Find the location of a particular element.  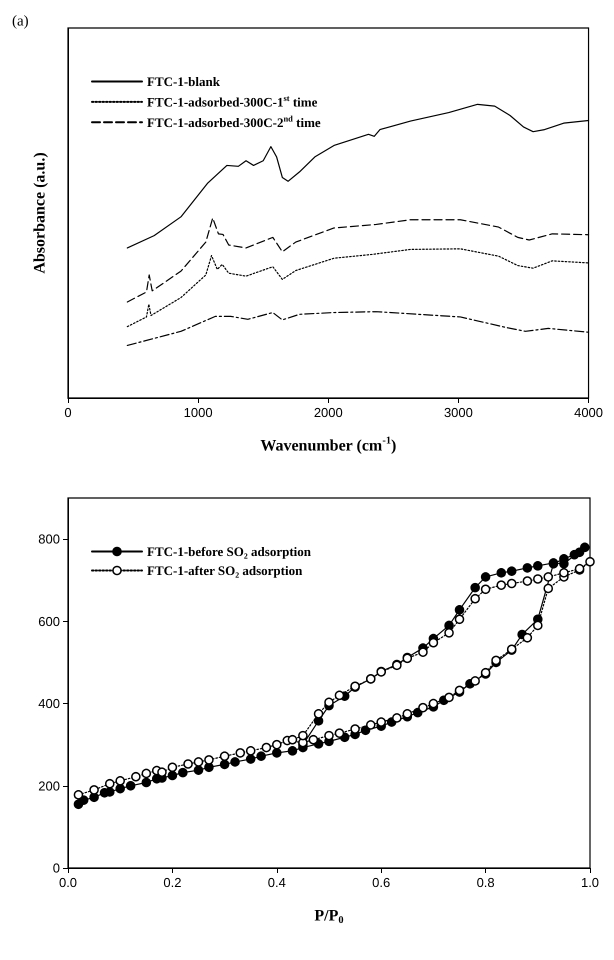

x-tick-label: 4000 is located at coordinates (588, 412).